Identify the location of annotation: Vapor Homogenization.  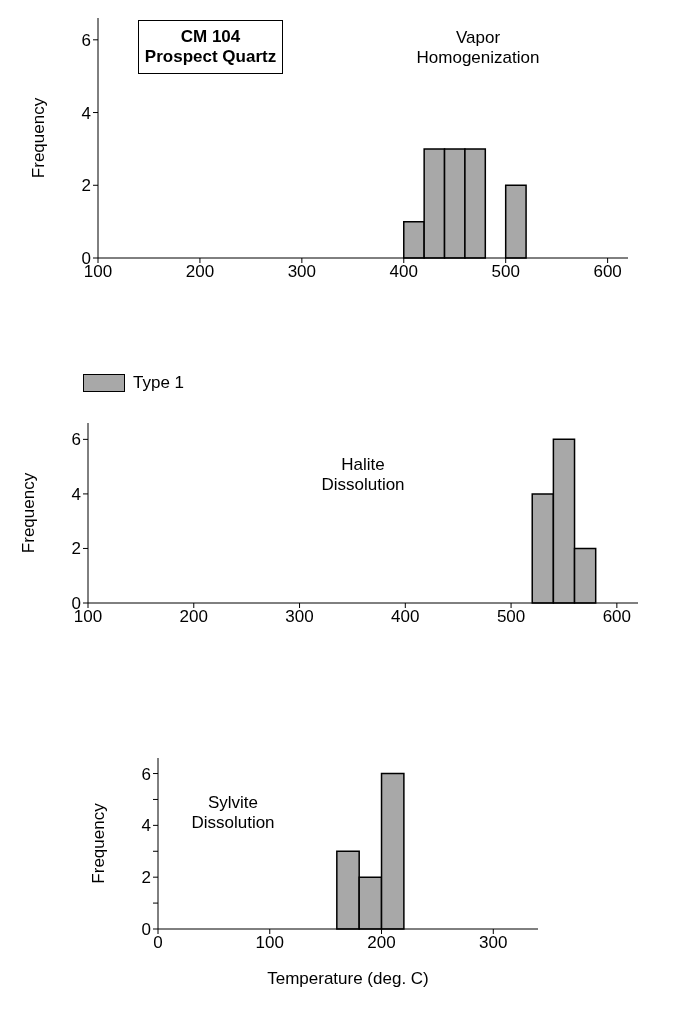
(478, 48).